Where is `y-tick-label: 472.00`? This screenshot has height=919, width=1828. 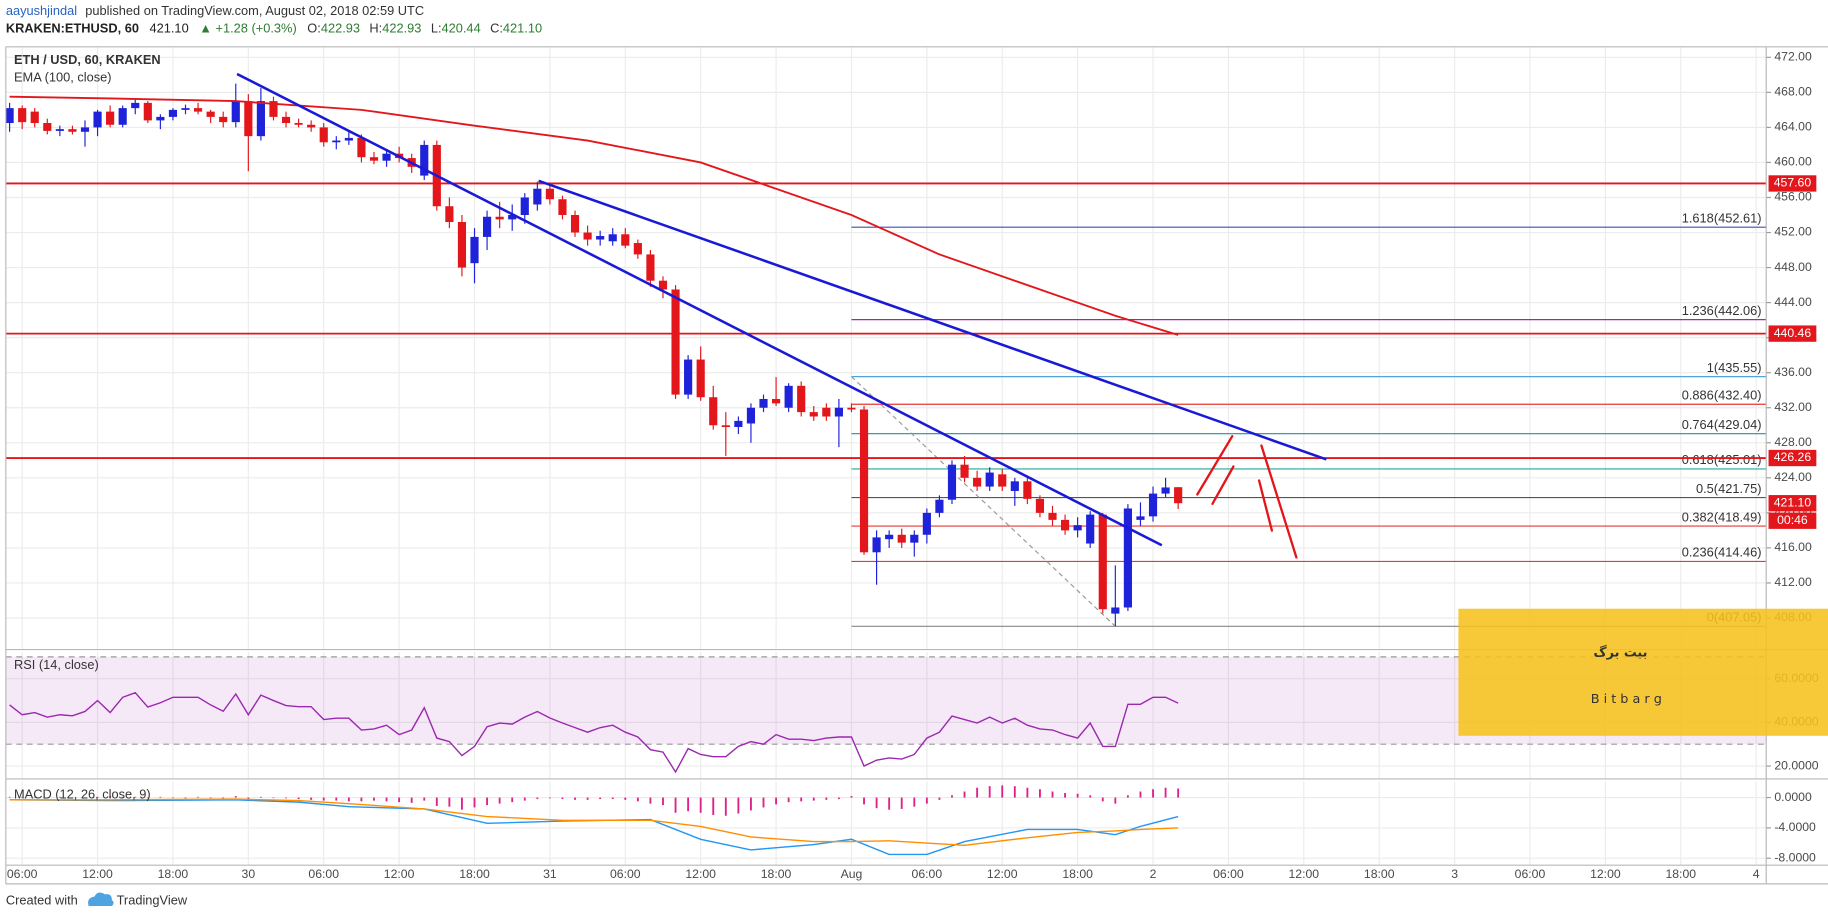
y-tick-label: 472.00 is located at coordinates (1793, 57).